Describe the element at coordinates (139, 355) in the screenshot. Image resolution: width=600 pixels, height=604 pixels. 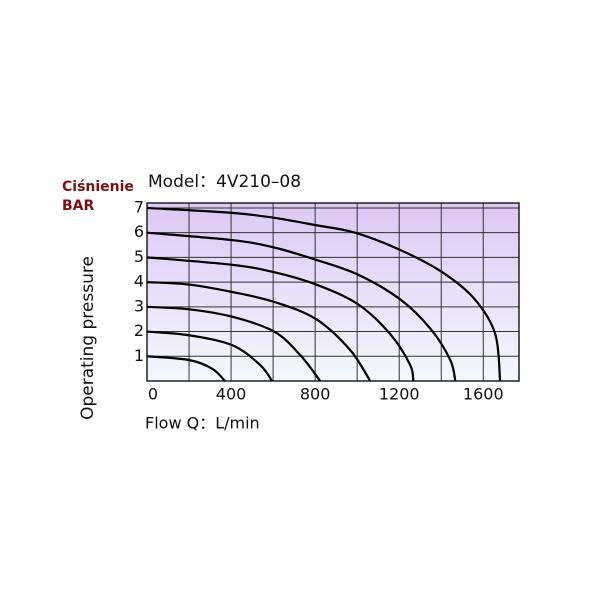
I see `y-tick-label: 1` at that location.